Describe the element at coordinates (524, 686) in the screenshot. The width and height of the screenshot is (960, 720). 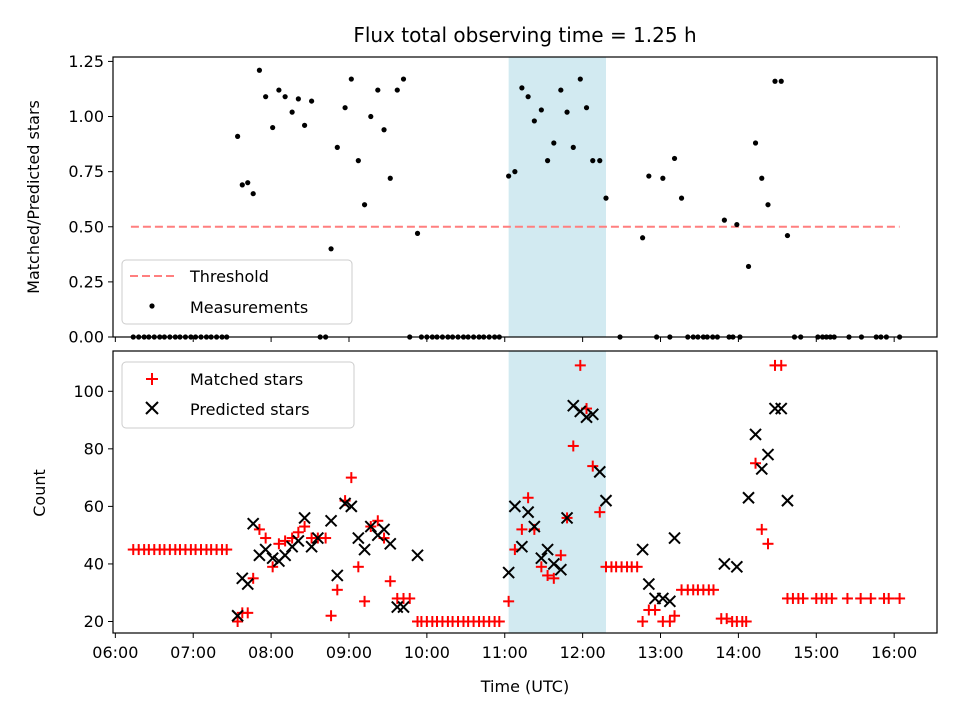
I see `x-axis-label: Time (UTC)` at that location.